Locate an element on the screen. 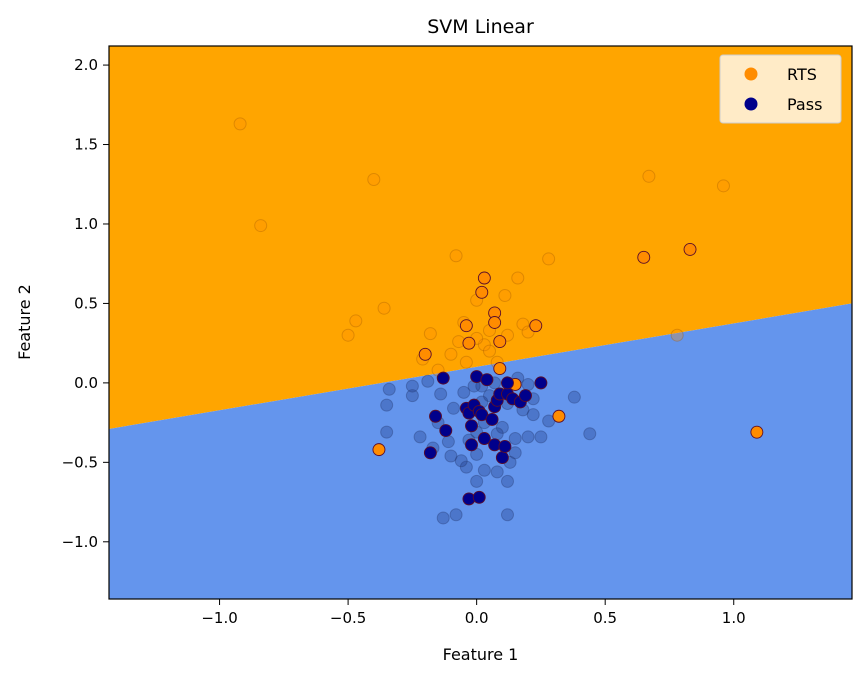  legend: RTS Pass is located at coordinates (780, 89).